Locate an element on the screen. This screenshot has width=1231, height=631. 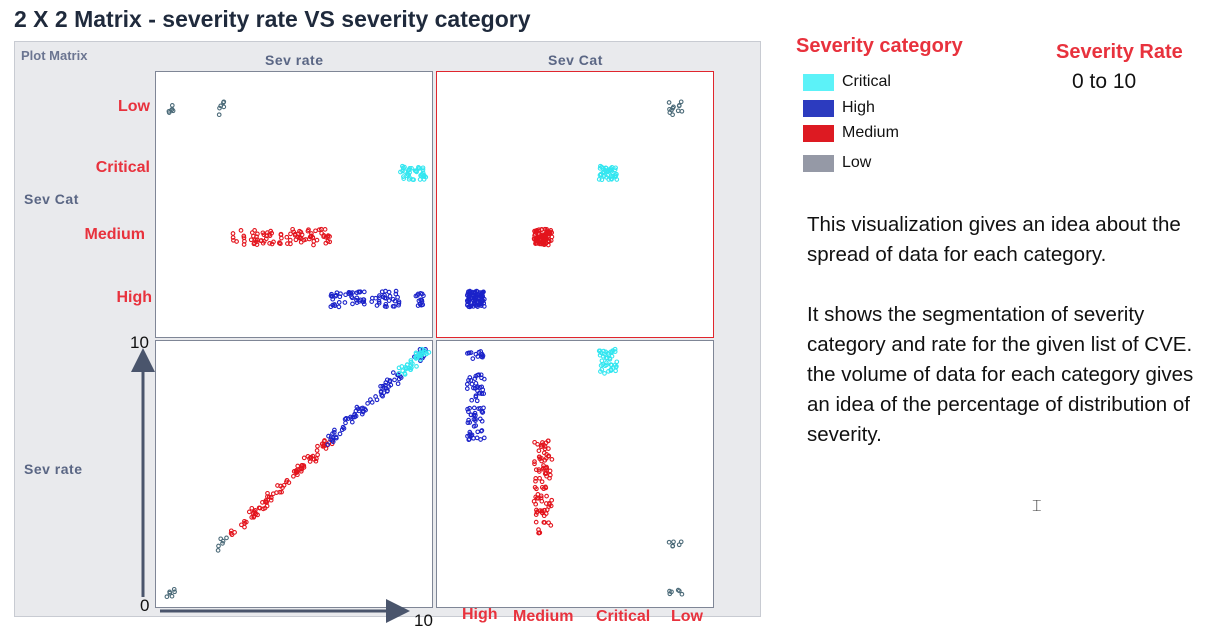
row-header-sev-rate: Sev rate is located at coordinates (53, 469).